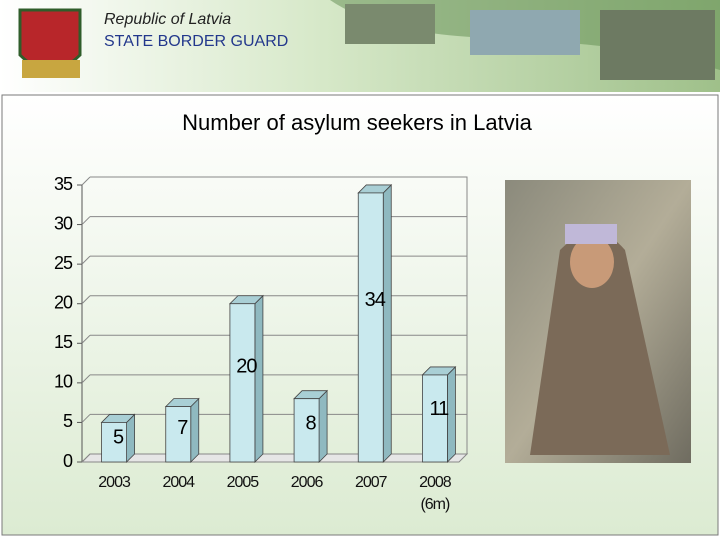 The width and height of the screenshot is (720, 540). Describe the element at coordinates (246, 366) in the screenshot. I see `data-label: 20` at that location.